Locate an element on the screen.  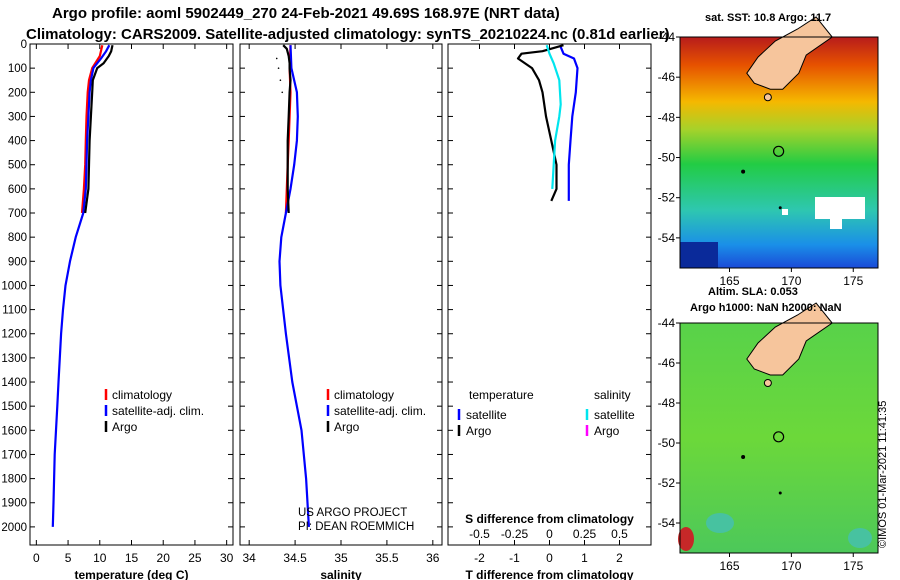
y-tick-label: 900 is located at coordinates (17, 262).